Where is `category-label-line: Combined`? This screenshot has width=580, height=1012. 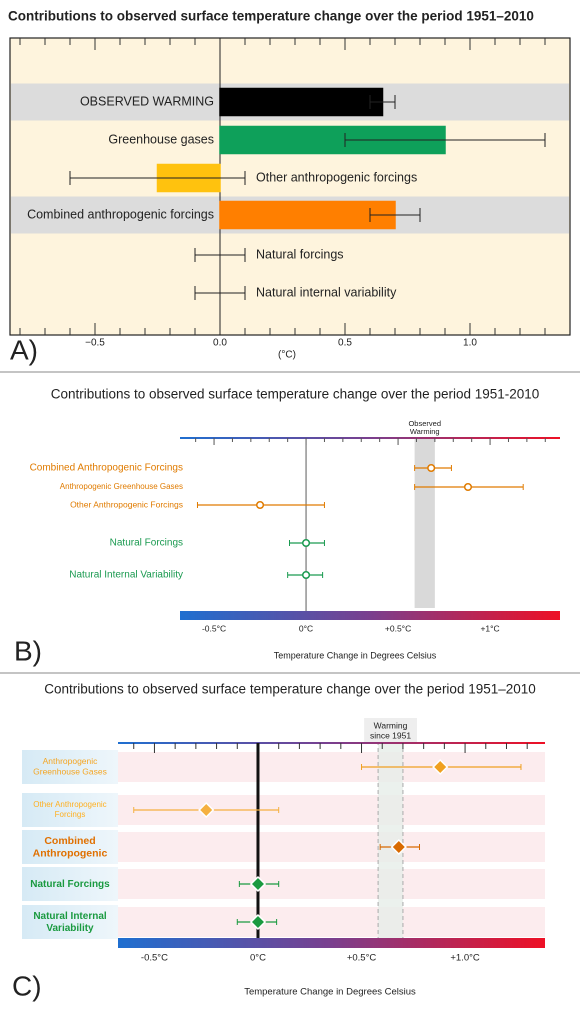 category-label-line: Combined is located at coordinates (69, 841).